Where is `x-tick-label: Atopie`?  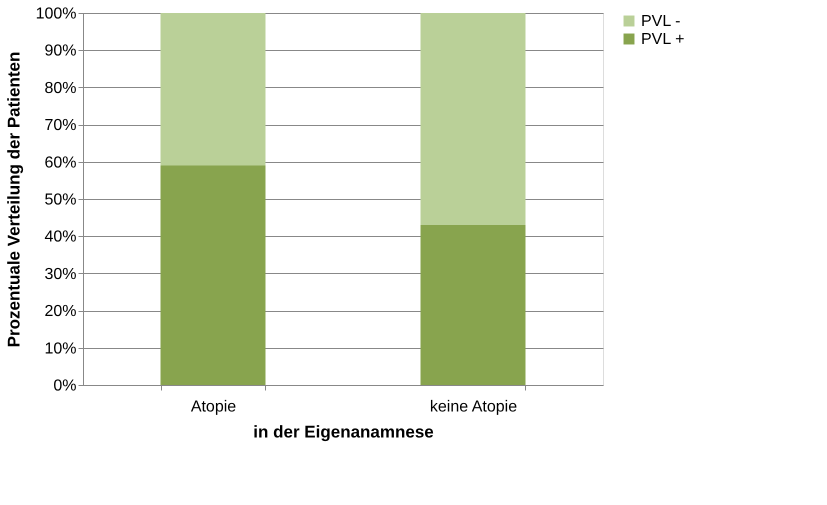 x-tick-label: Atopie is located at coordinates (213, 407).